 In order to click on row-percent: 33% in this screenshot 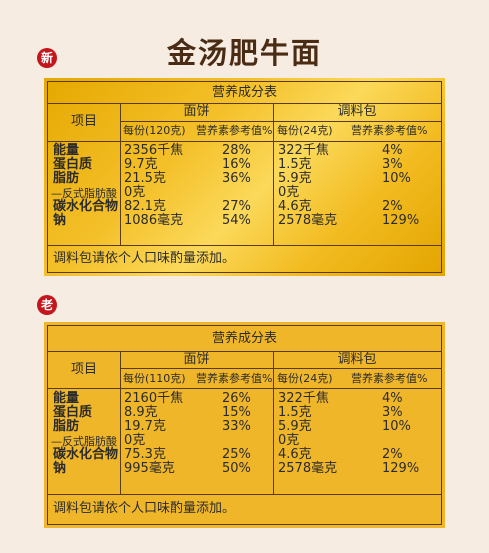, I will do `click(236, 426)`.